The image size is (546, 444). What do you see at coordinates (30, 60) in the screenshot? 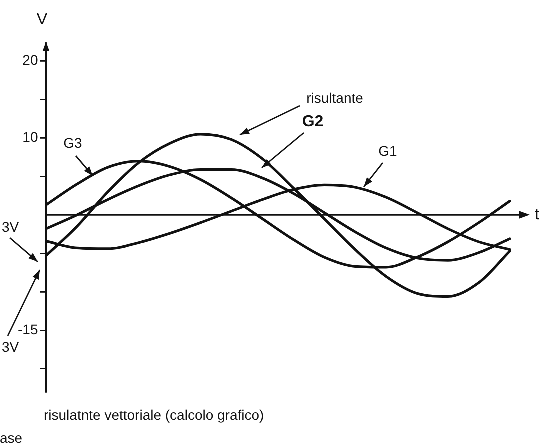
I see `y-tick-label: 20` at bounding box center [30, 60].